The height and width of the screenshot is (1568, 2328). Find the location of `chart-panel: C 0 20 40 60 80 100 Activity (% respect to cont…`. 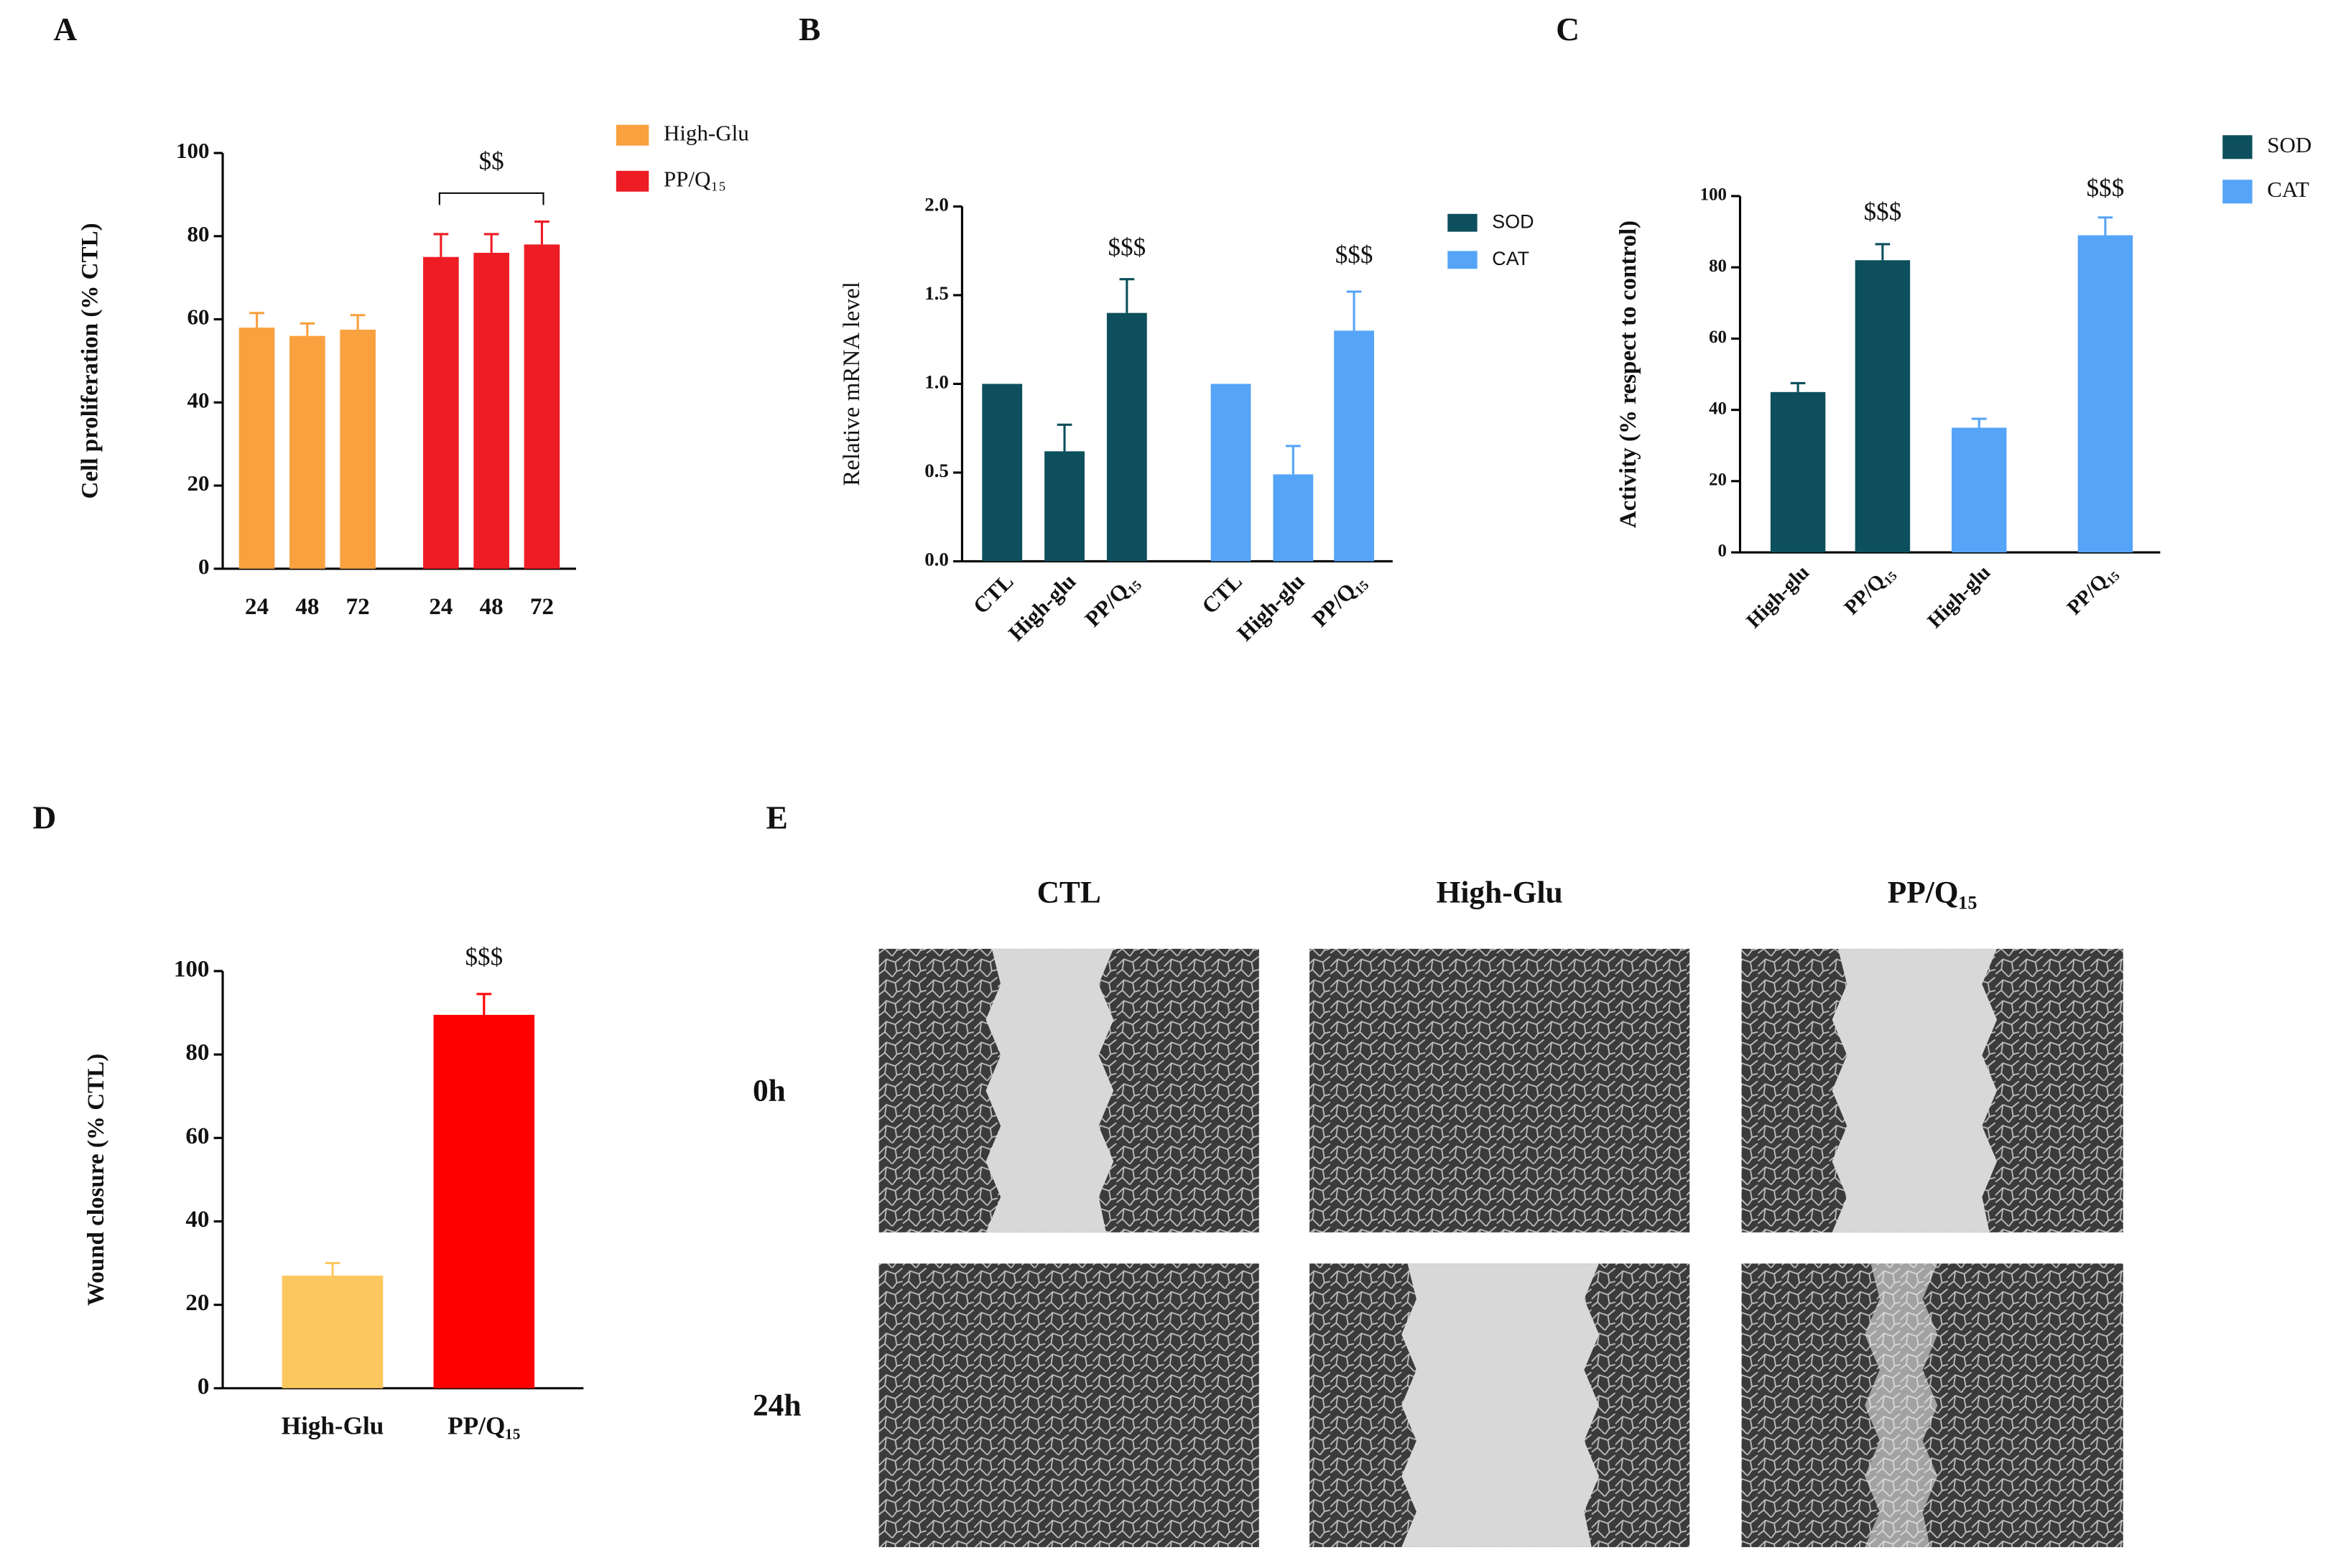

chart-panel: C 0 20 40 60 80 100 Activity (% respect to cont… is located at coordinates (1934, 322).